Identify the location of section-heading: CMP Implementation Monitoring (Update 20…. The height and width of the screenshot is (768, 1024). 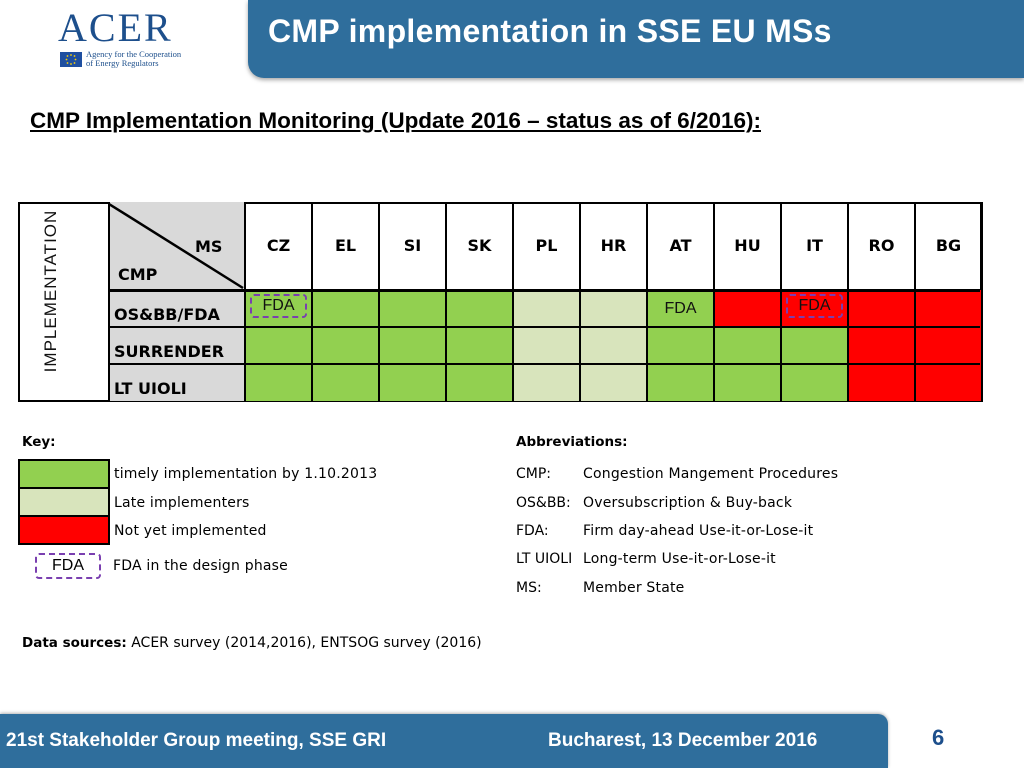
(395, 120).